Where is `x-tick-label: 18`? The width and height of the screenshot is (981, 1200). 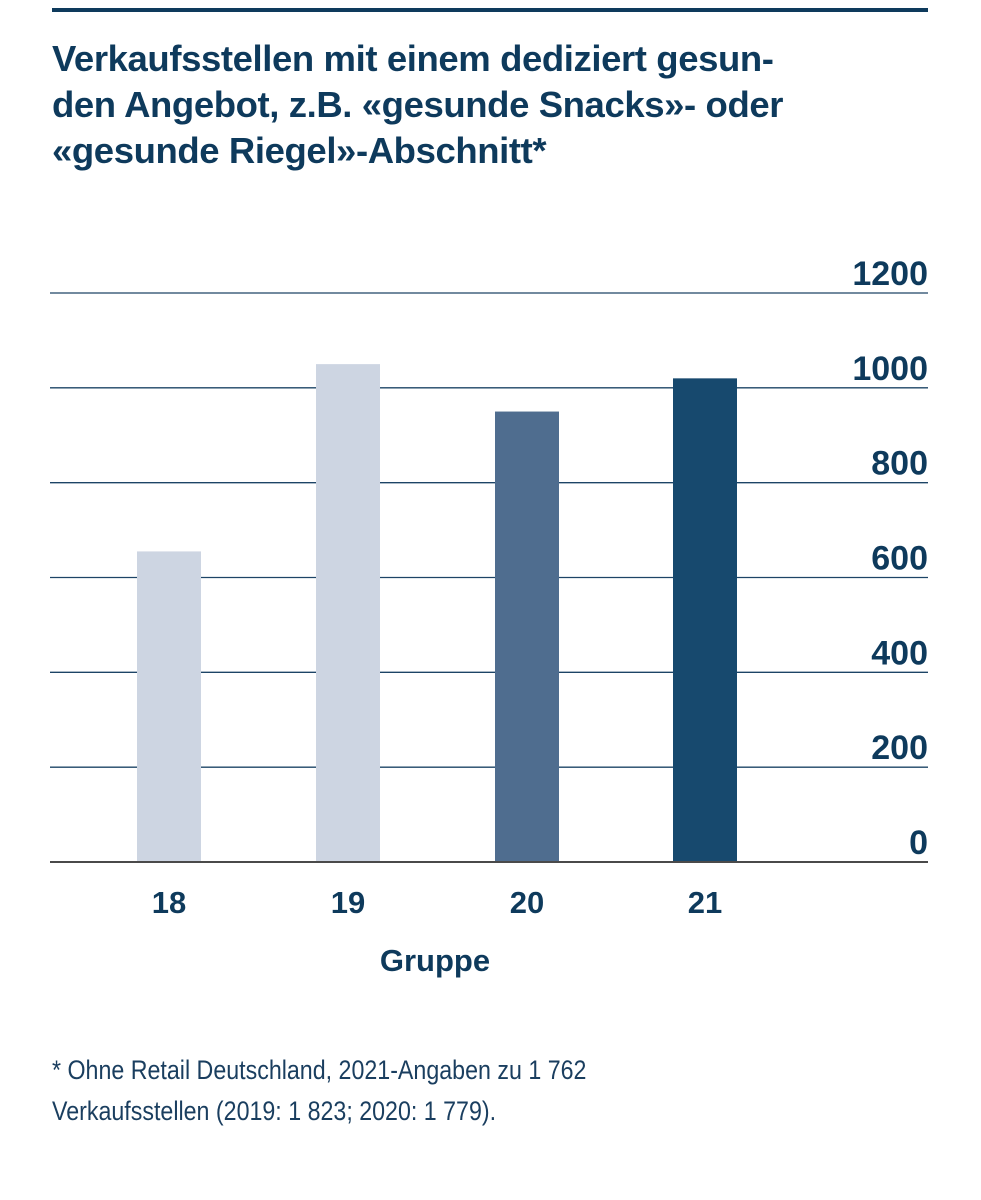 x-tick-label: 18 is located at coordinates (169, 902).